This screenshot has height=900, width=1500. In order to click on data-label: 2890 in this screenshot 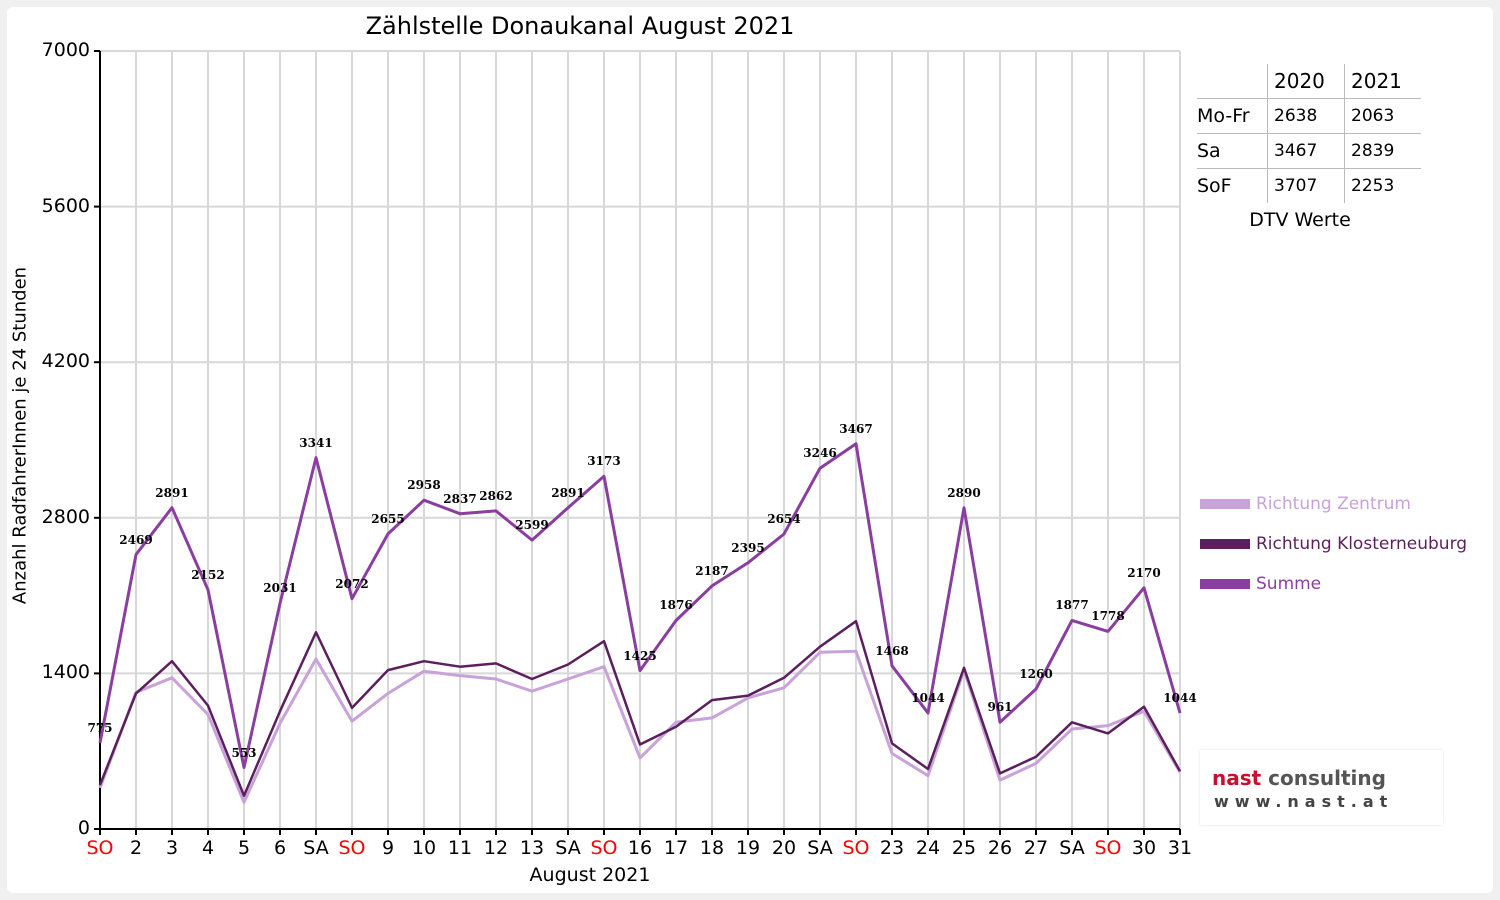, I will do `click(964, 492)`.